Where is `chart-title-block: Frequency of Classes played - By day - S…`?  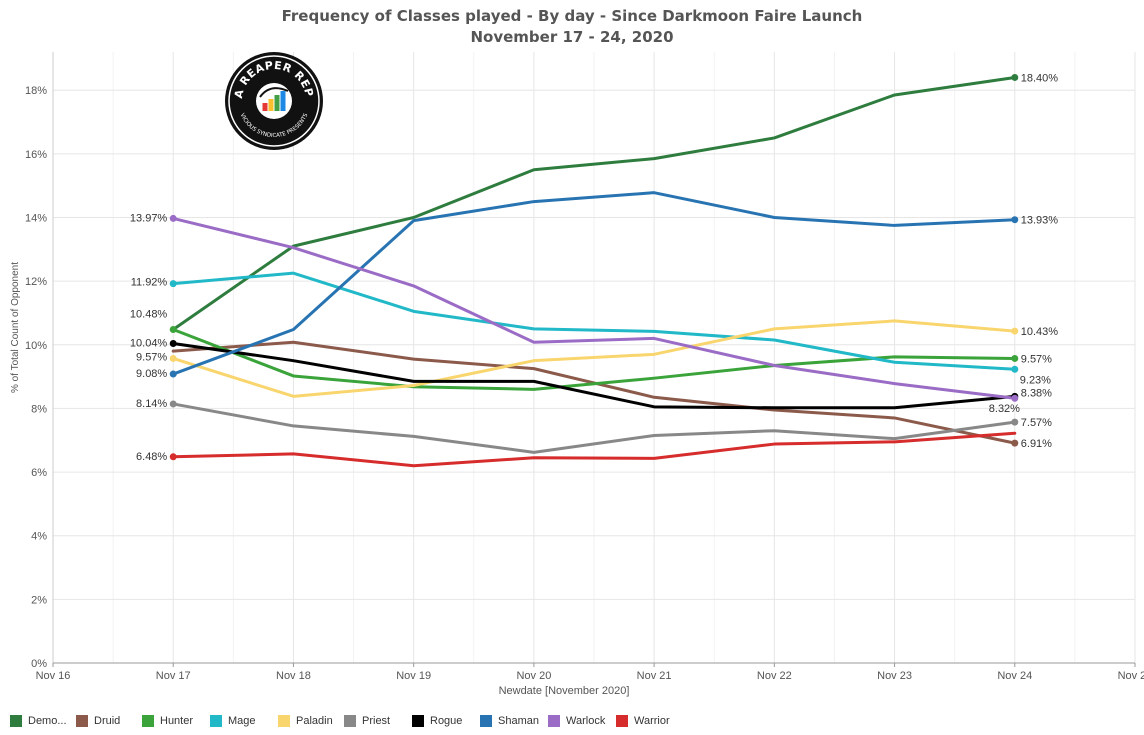
chart-title-block: Frequency of Classes played - By day - S… is located at coordinates (572, 27).